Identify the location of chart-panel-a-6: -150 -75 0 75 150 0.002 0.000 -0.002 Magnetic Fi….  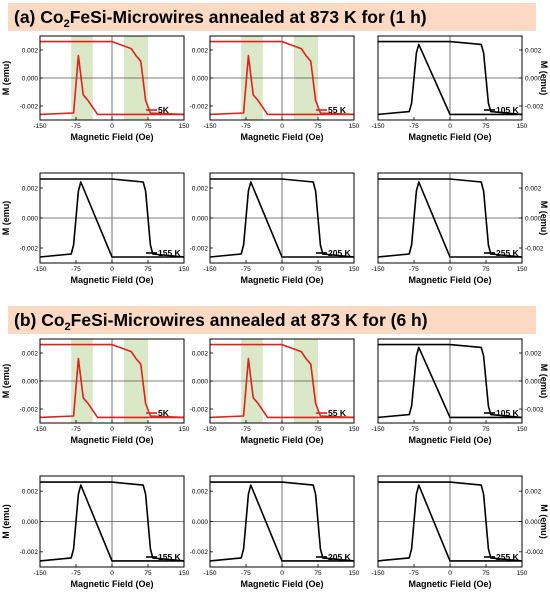
(460, 228).